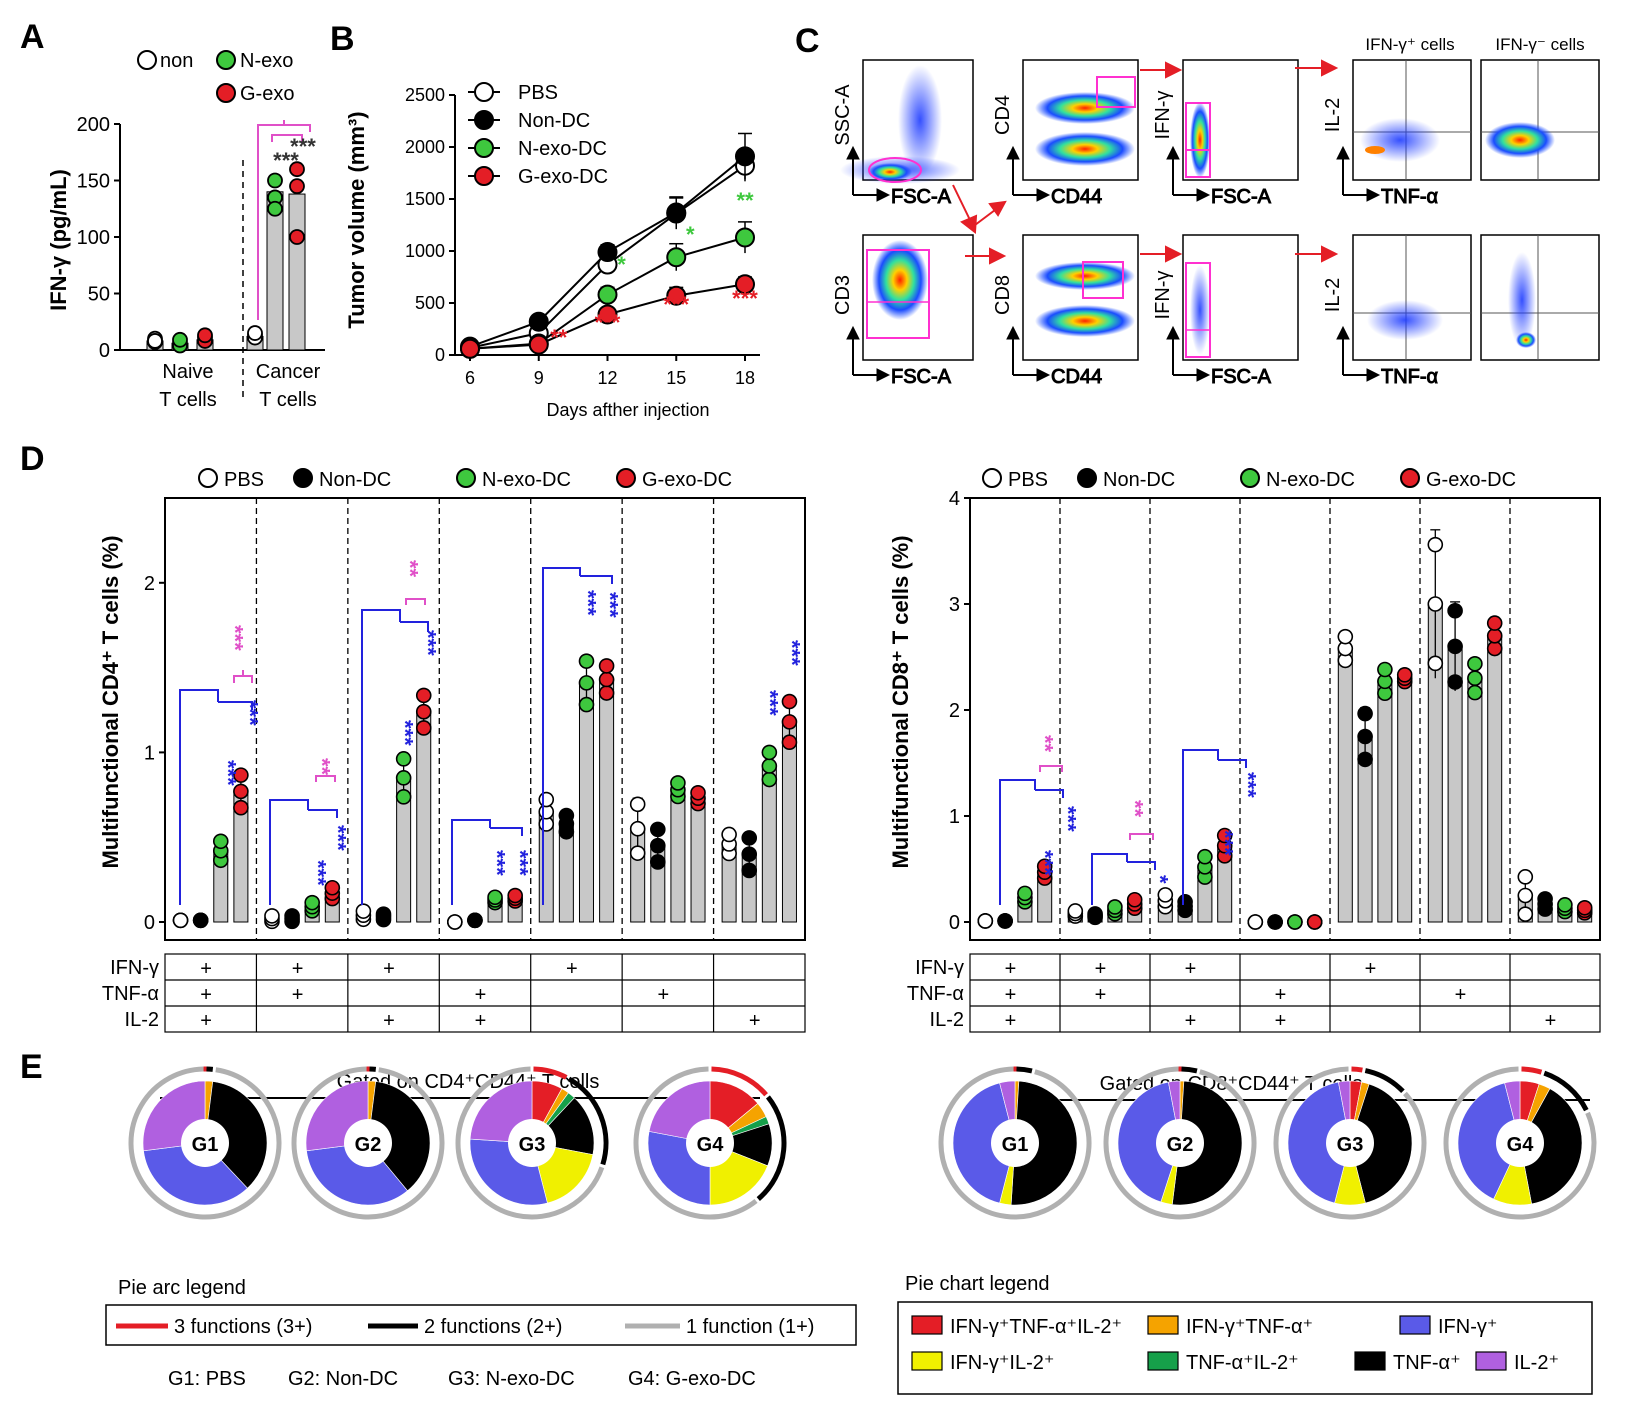 The width and height of the screenshot is (1629, 1404). Describe the element at coordinates (58, 240) in the screenshot. I see `a-ylabel: IFN-γ (pg/mL)` at that location.